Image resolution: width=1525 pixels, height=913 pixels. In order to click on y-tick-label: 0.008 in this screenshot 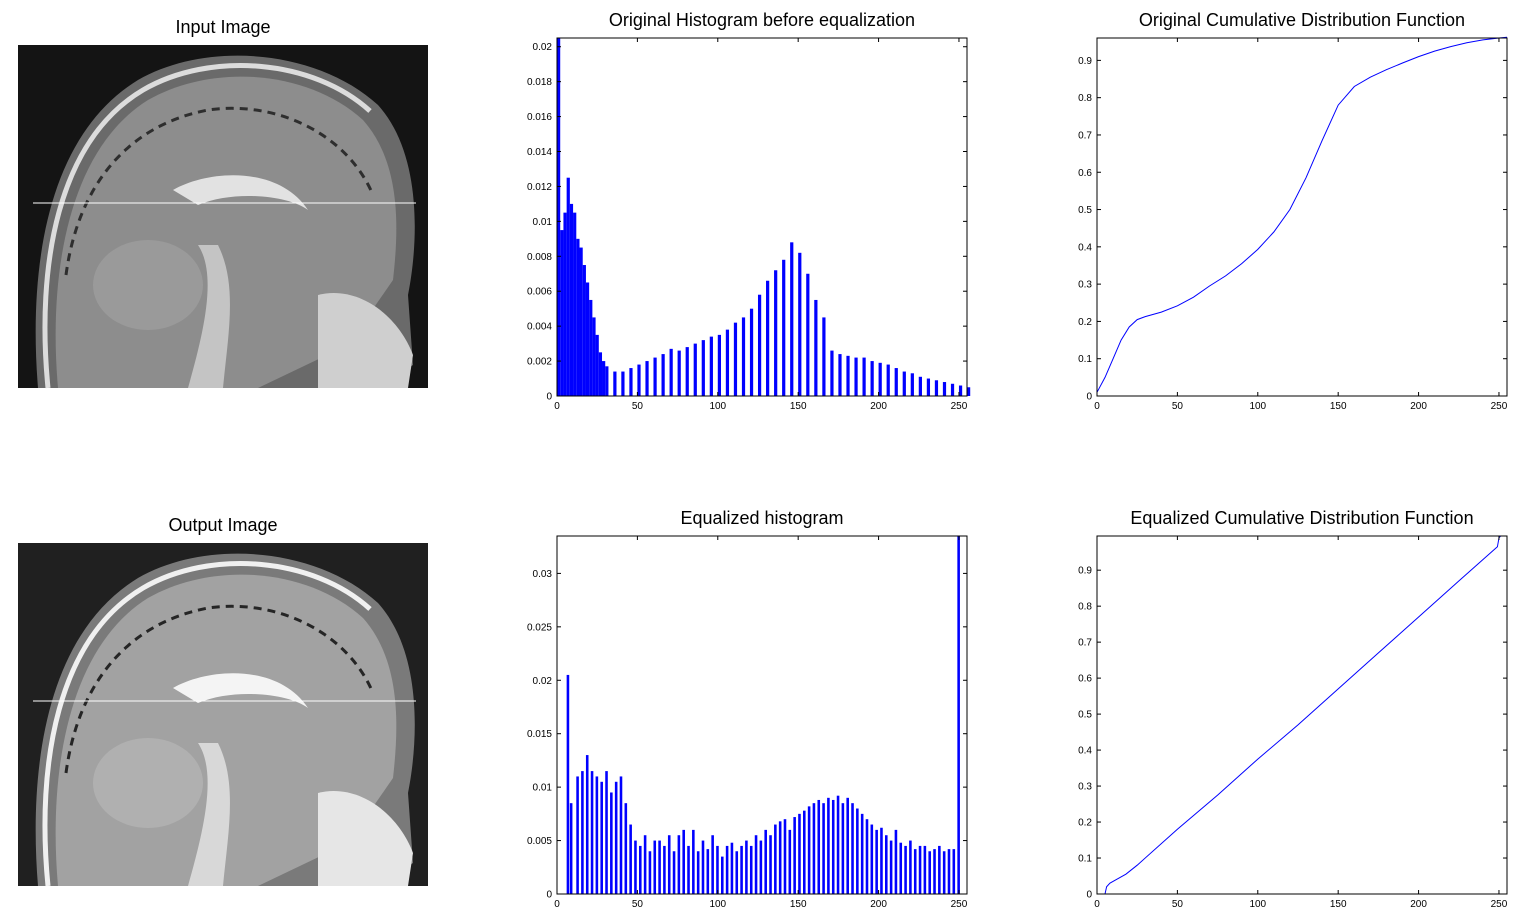, I will do `click(539, 257)`.